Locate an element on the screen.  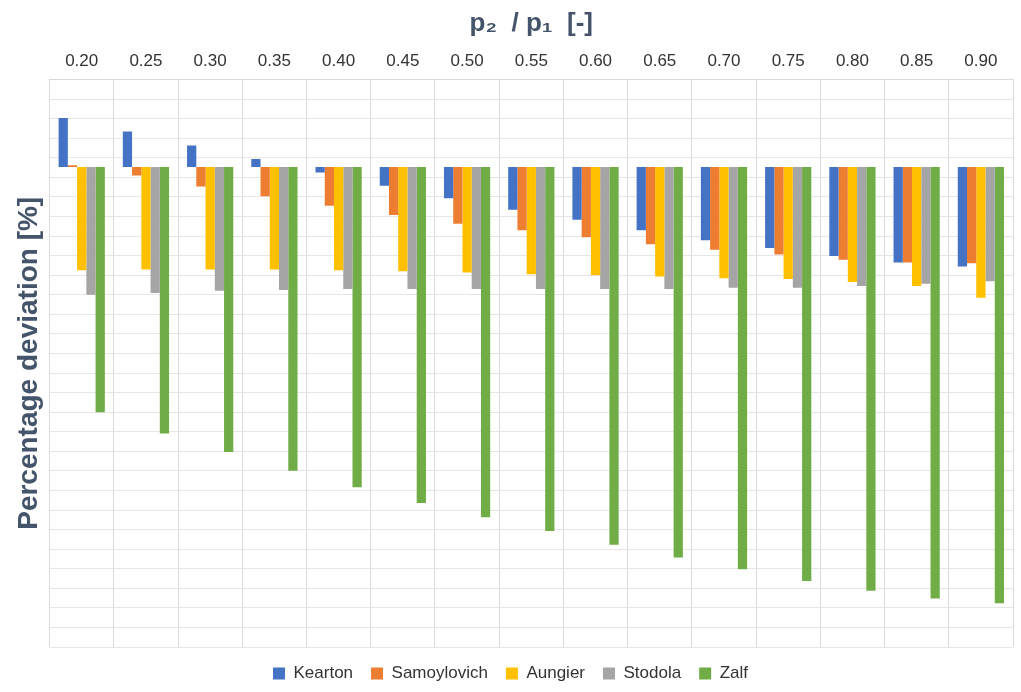
x-tick-label: 0.20 is located at coordinates (82, 61).